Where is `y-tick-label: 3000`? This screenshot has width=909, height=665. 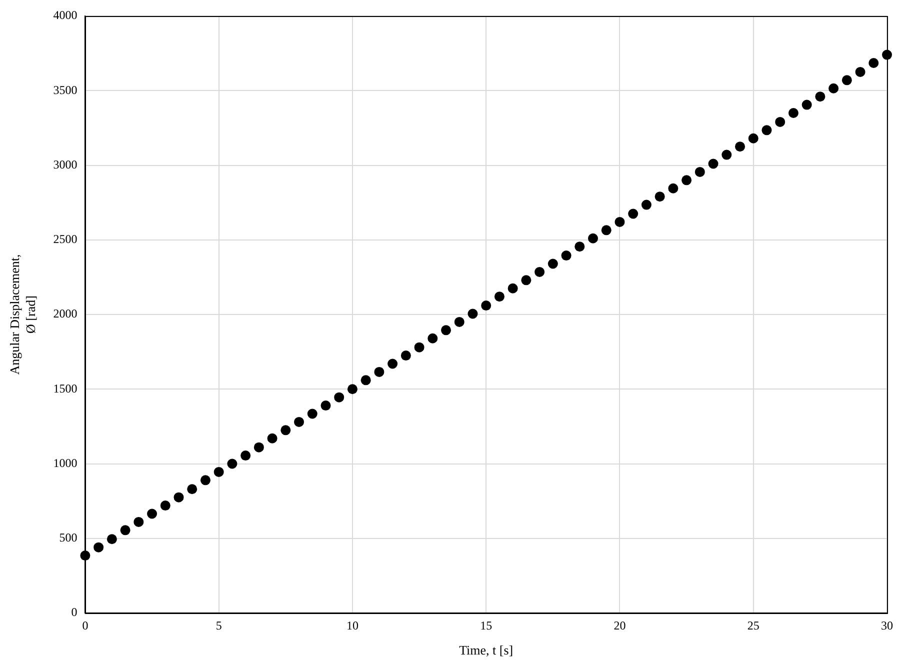
y-tick-label: 3000 is located at coordinates (65, 164).